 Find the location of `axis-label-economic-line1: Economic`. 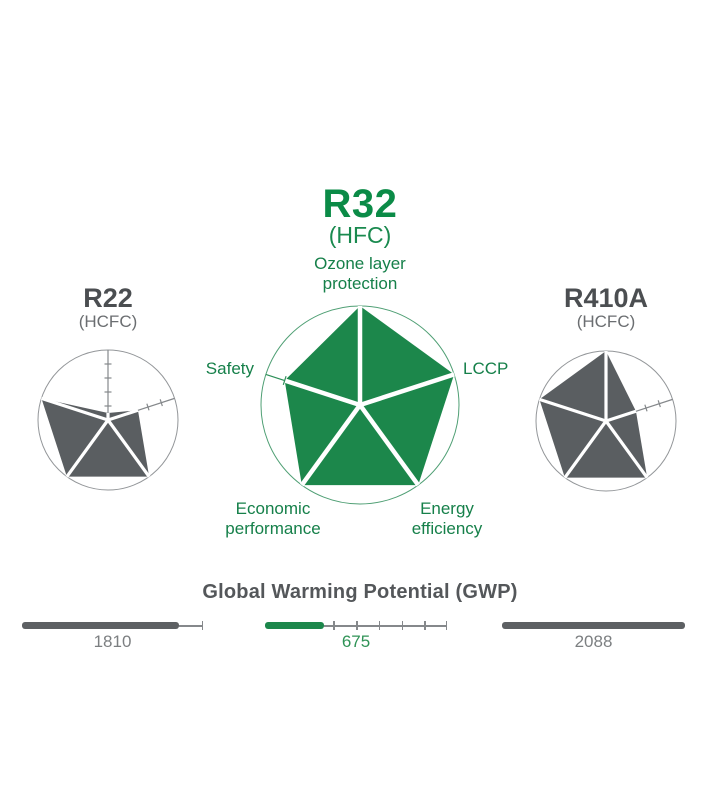

axis-label-economic-line1: Economic is located at coordinates (273, 508).